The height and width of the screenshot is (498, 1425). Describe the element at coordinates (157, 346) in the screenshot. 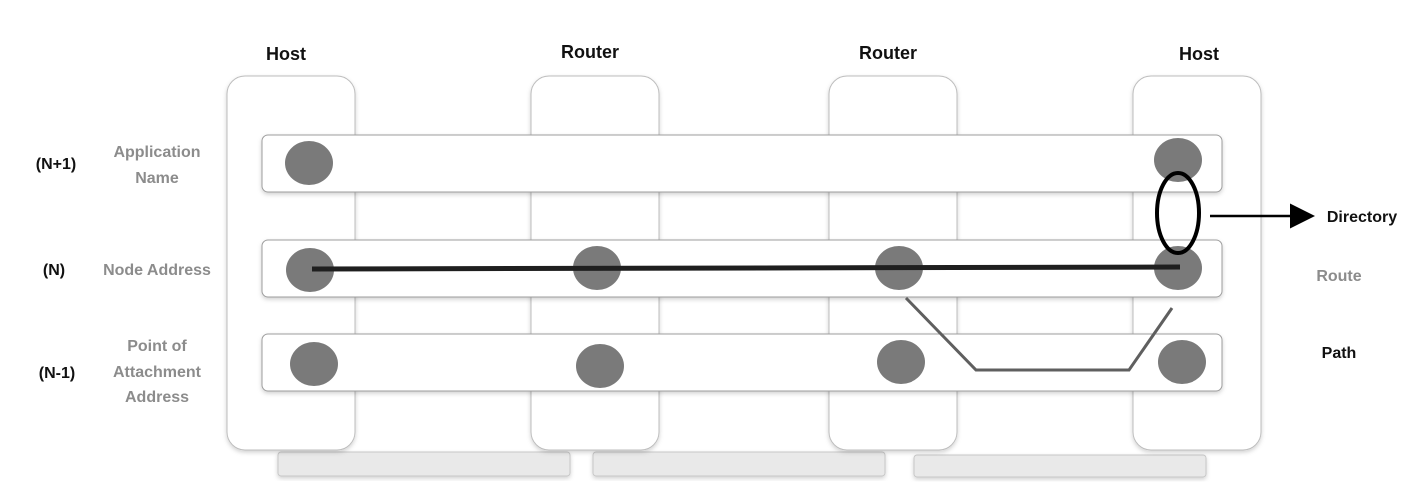

I see `layer-label-attachment-line-1: Point of` at that location.